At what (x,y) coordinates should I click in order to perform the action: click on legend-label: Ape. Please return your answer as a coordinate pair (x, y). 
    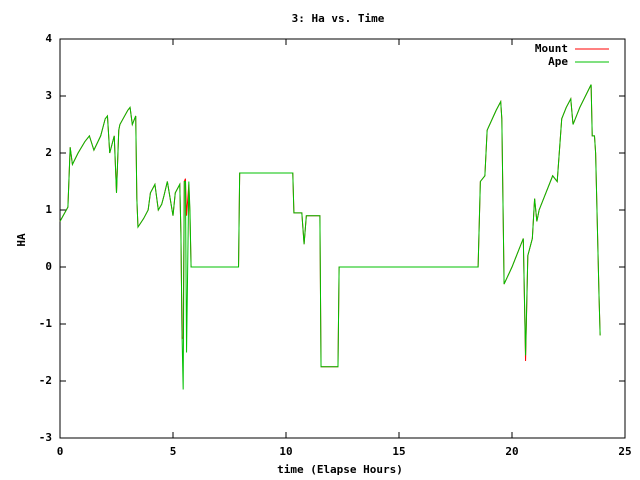
    Looking at the image, I should click on (558, 61).